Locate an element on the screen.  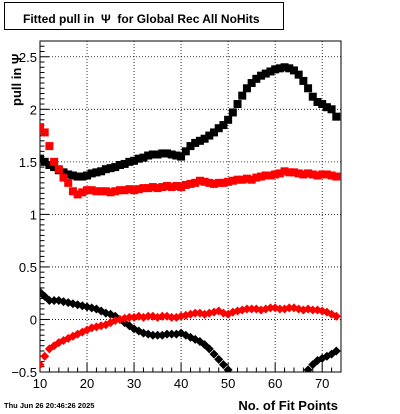
y-tick-label: 1.5 is located at coordinates (28, 162).